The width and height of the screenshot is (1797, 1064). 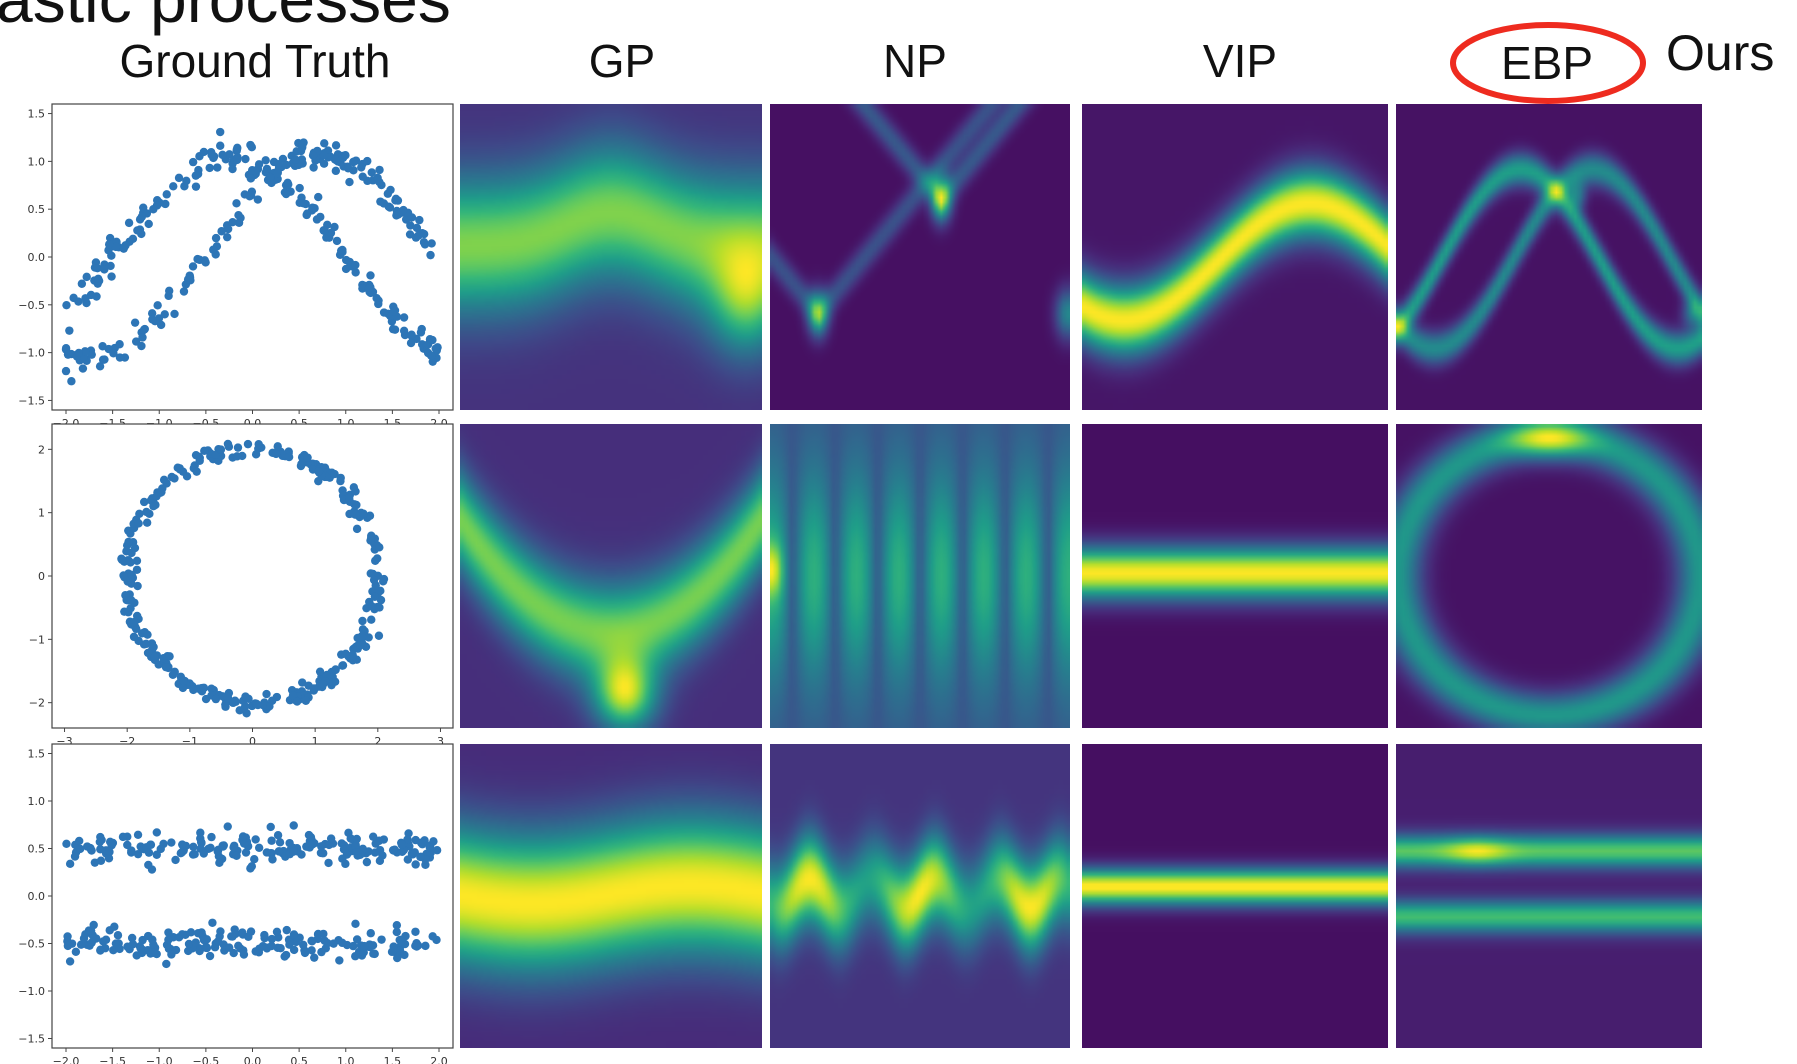 What do you see at coordinates (112, 1059) in the screenshot?
I see `x-tick-label: −1.5` at bounding box center [112, 1059].